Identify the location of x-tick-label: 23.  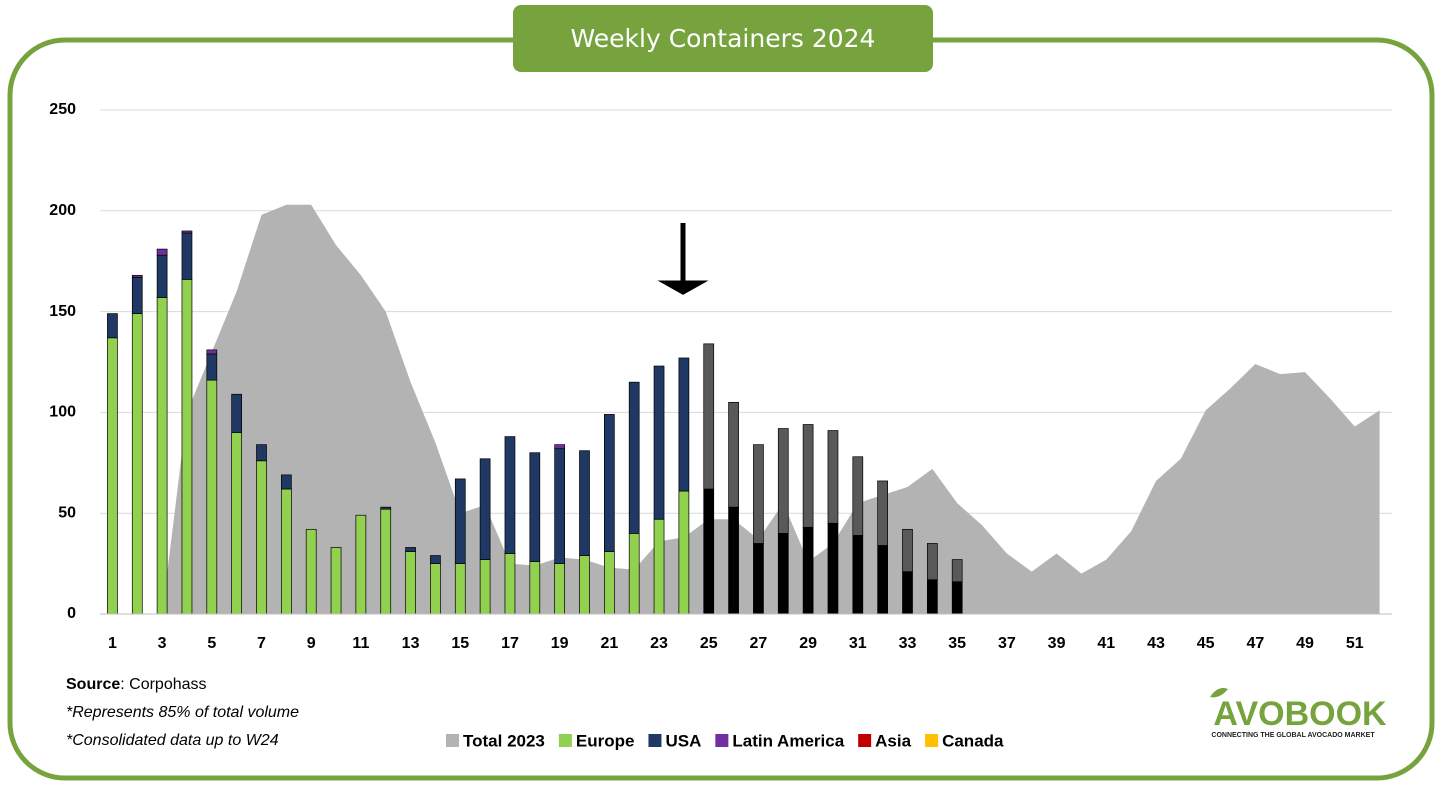
(659, 643).